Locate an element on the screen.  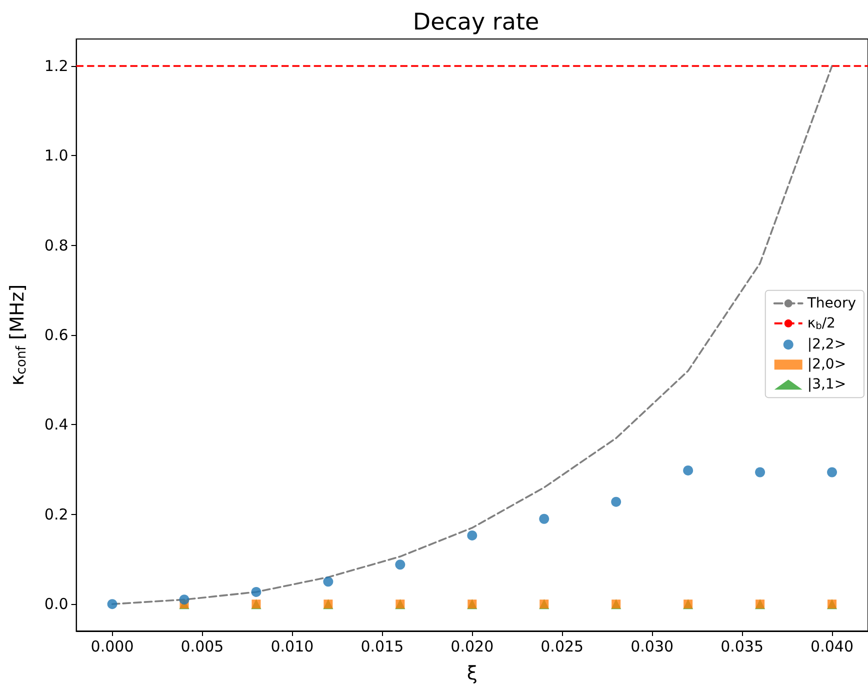
y-tick-label: 0.0 is located at coordinates (56, 604).